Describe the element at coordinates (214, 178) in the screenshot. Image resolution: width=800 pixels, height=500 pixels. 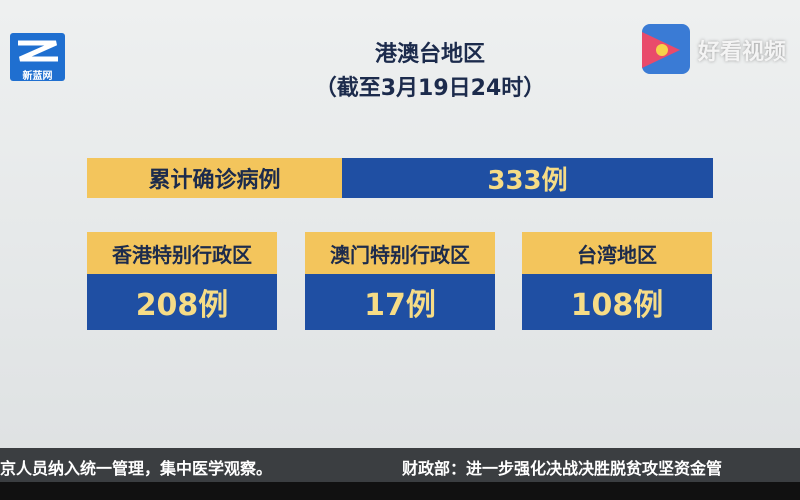
I see `summary-label: 累计确诊病例` at that location.